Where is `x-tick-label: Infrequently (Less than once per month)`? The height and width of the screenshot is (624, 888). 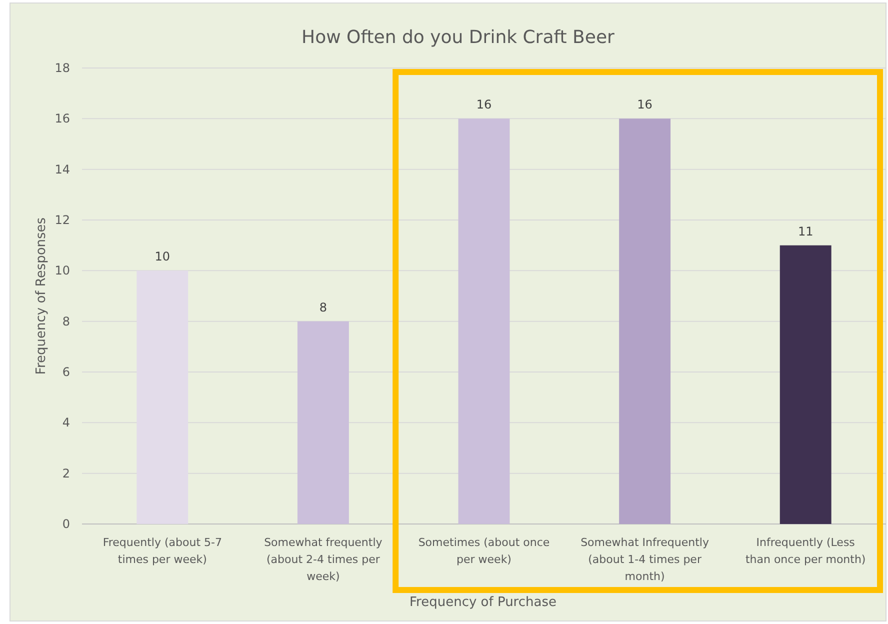
x-tick-label: Infrequently (Less than once per month) is located at coordinates (805, 551).